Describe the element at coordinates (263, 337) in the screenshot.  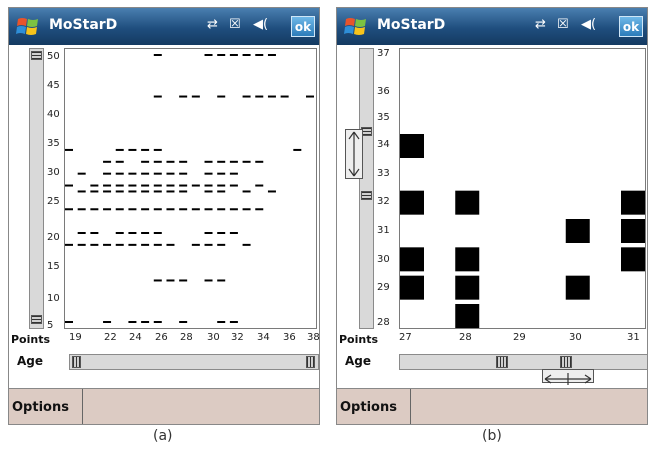
I see `x-tick-label: 34` at that location.